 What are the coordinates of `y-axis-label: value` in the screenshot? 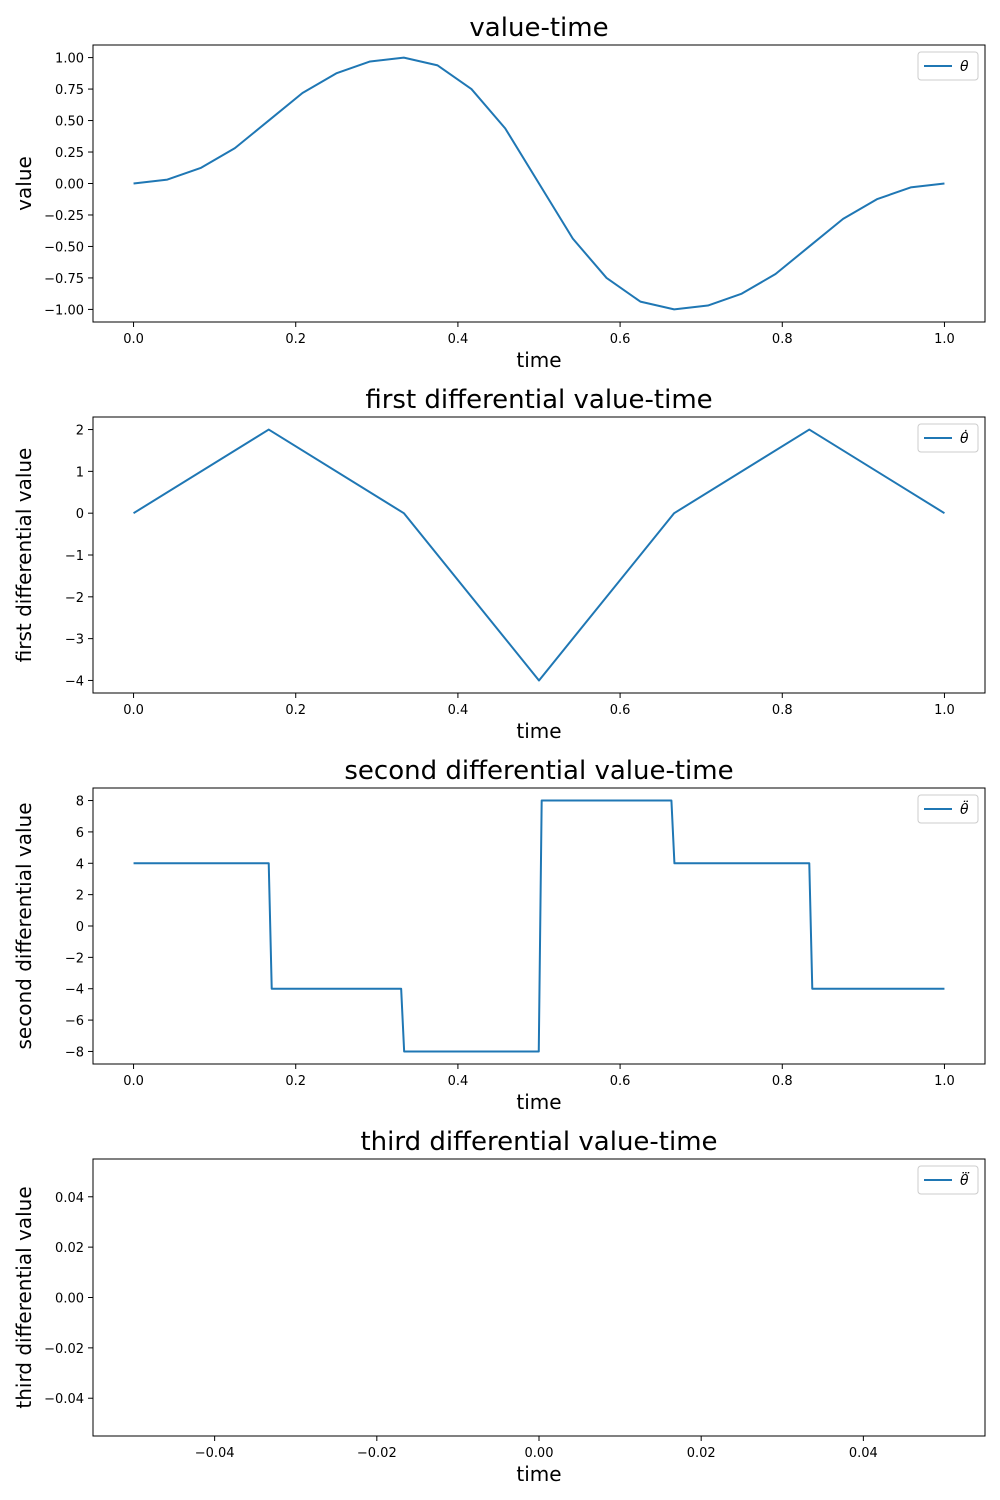 It's located at (24, 183).